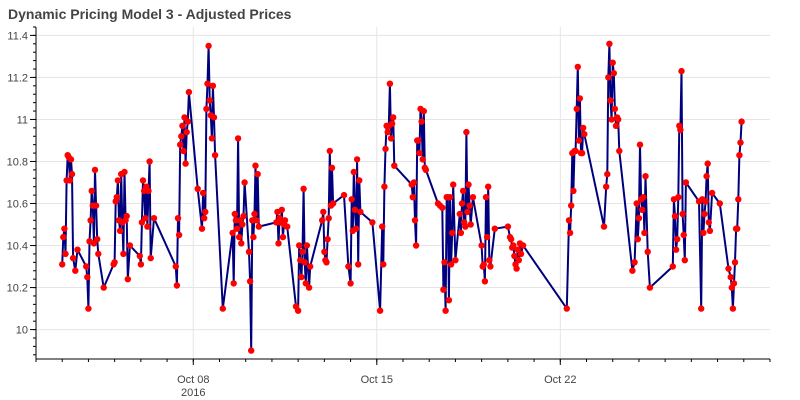 The width and height of the screenshot is (800, 400). I want to click on x-tick-sublabel: 2016, so click(193, 393).